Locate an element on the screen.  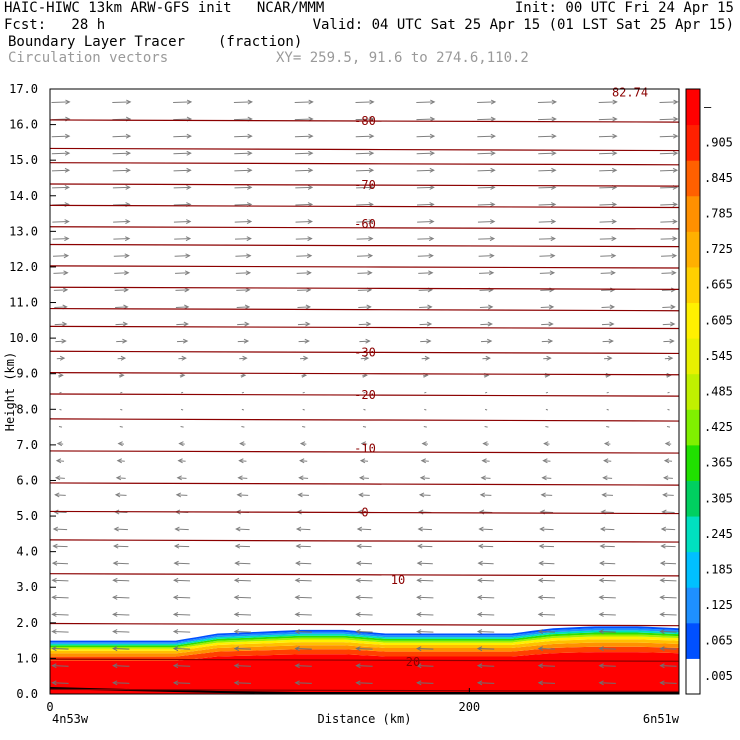
cross-section-endpoints: XY= 259.5, 91.6 to 274.6,110.2 is located at coordinates (402, 58).